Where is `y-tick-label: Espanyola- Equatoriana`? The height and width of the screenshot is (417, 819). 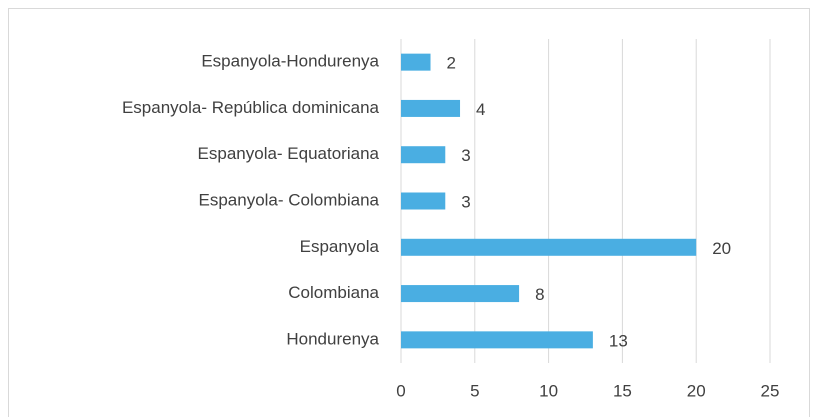
y-tick-label: Espanyola- Equatoriana is located at coordinates (289, 153).